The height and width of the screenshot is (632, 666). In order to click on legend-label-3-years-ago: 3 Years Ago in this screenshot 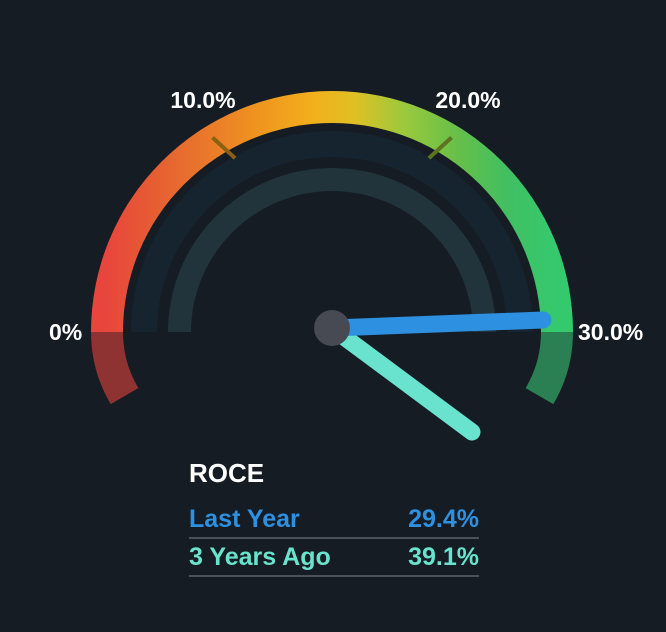, I will do `click(260, 557)`.